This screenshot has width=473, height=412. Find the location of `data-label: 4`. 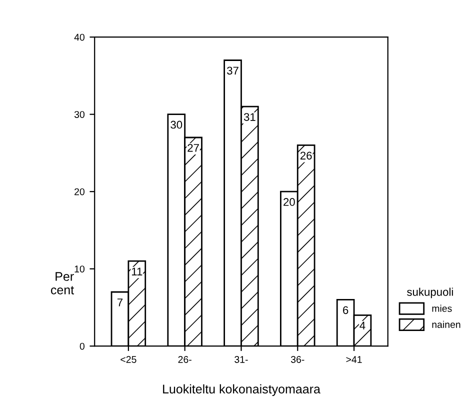

data-label: 4 is located at coordinates (363, 326).